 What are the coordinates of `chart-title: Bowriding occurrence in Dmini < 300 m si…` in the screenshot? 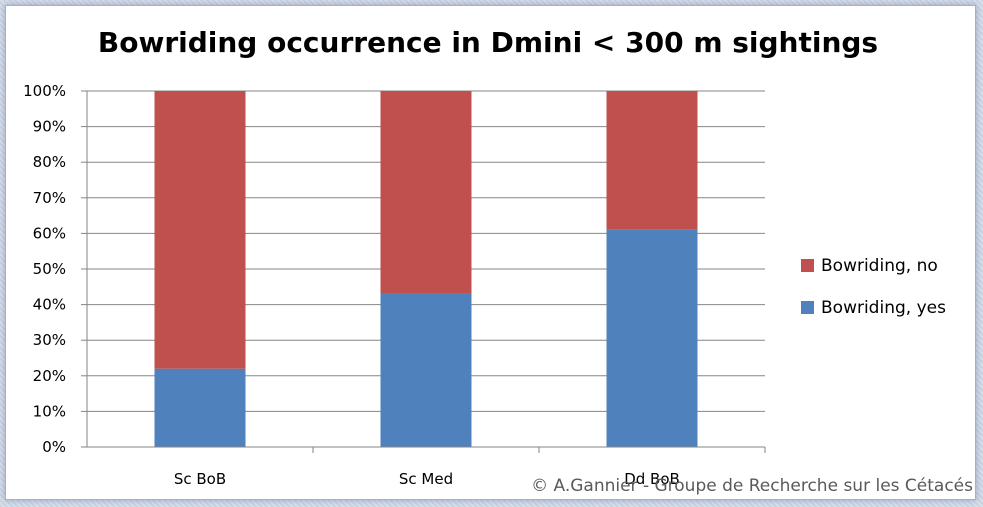 It's located at (488, 42).